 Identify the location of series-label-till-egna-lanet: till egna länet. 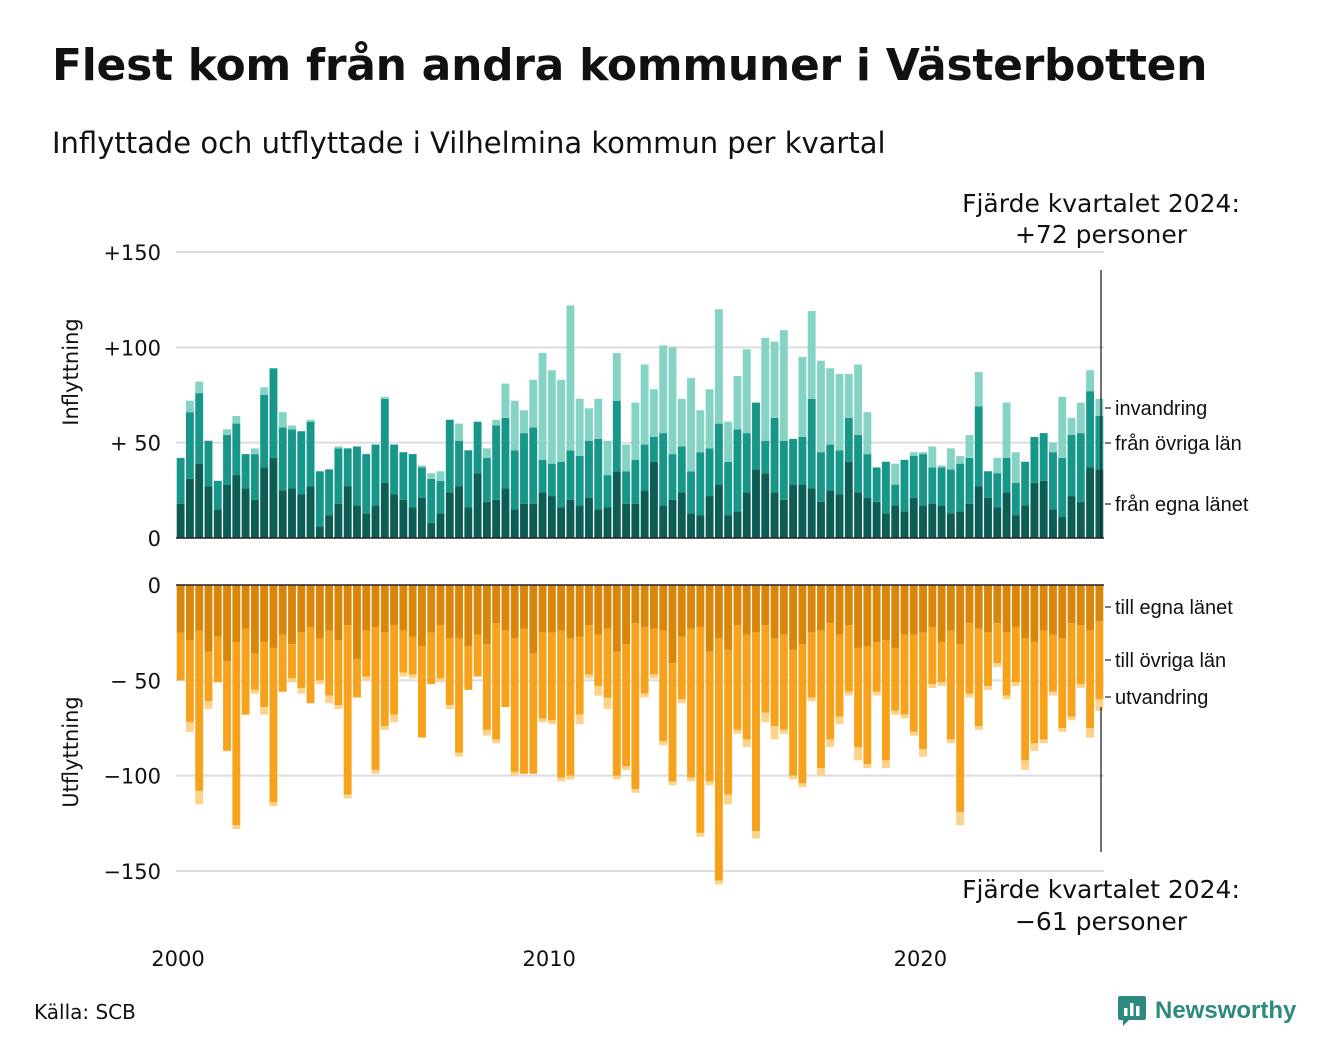
(1169, 608).